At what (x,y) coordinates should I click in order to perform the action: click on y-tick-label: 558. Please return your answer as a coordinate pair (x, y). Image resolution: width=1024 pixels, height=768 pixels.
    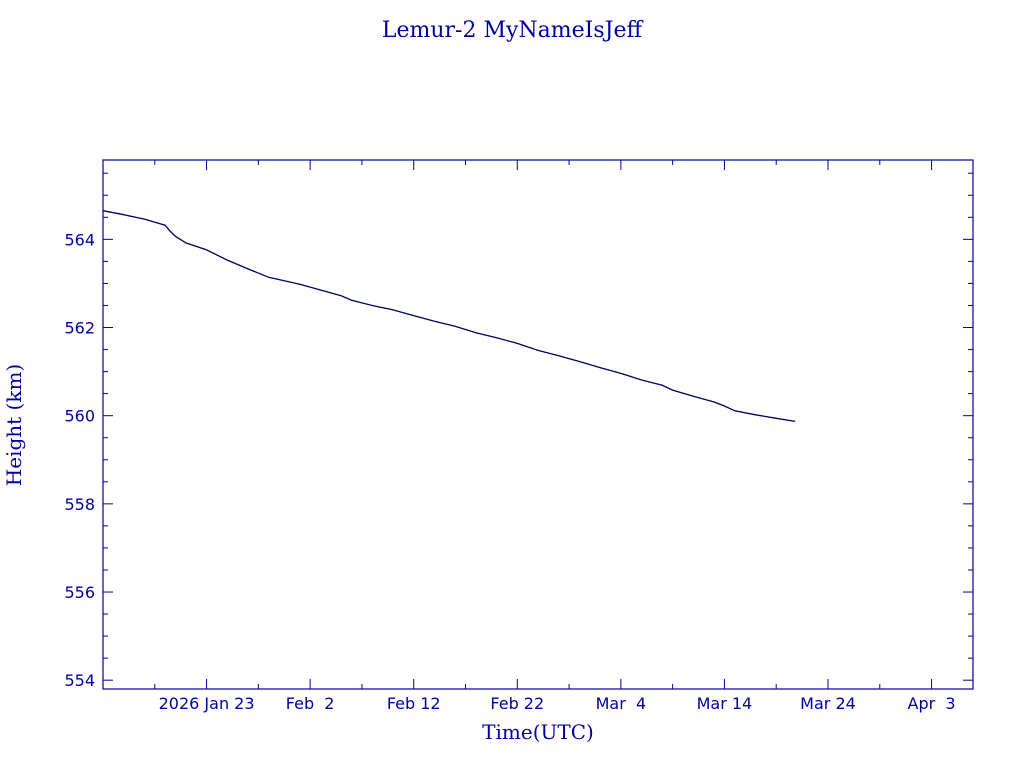
    Looking at the image, I should click on (79, 504).